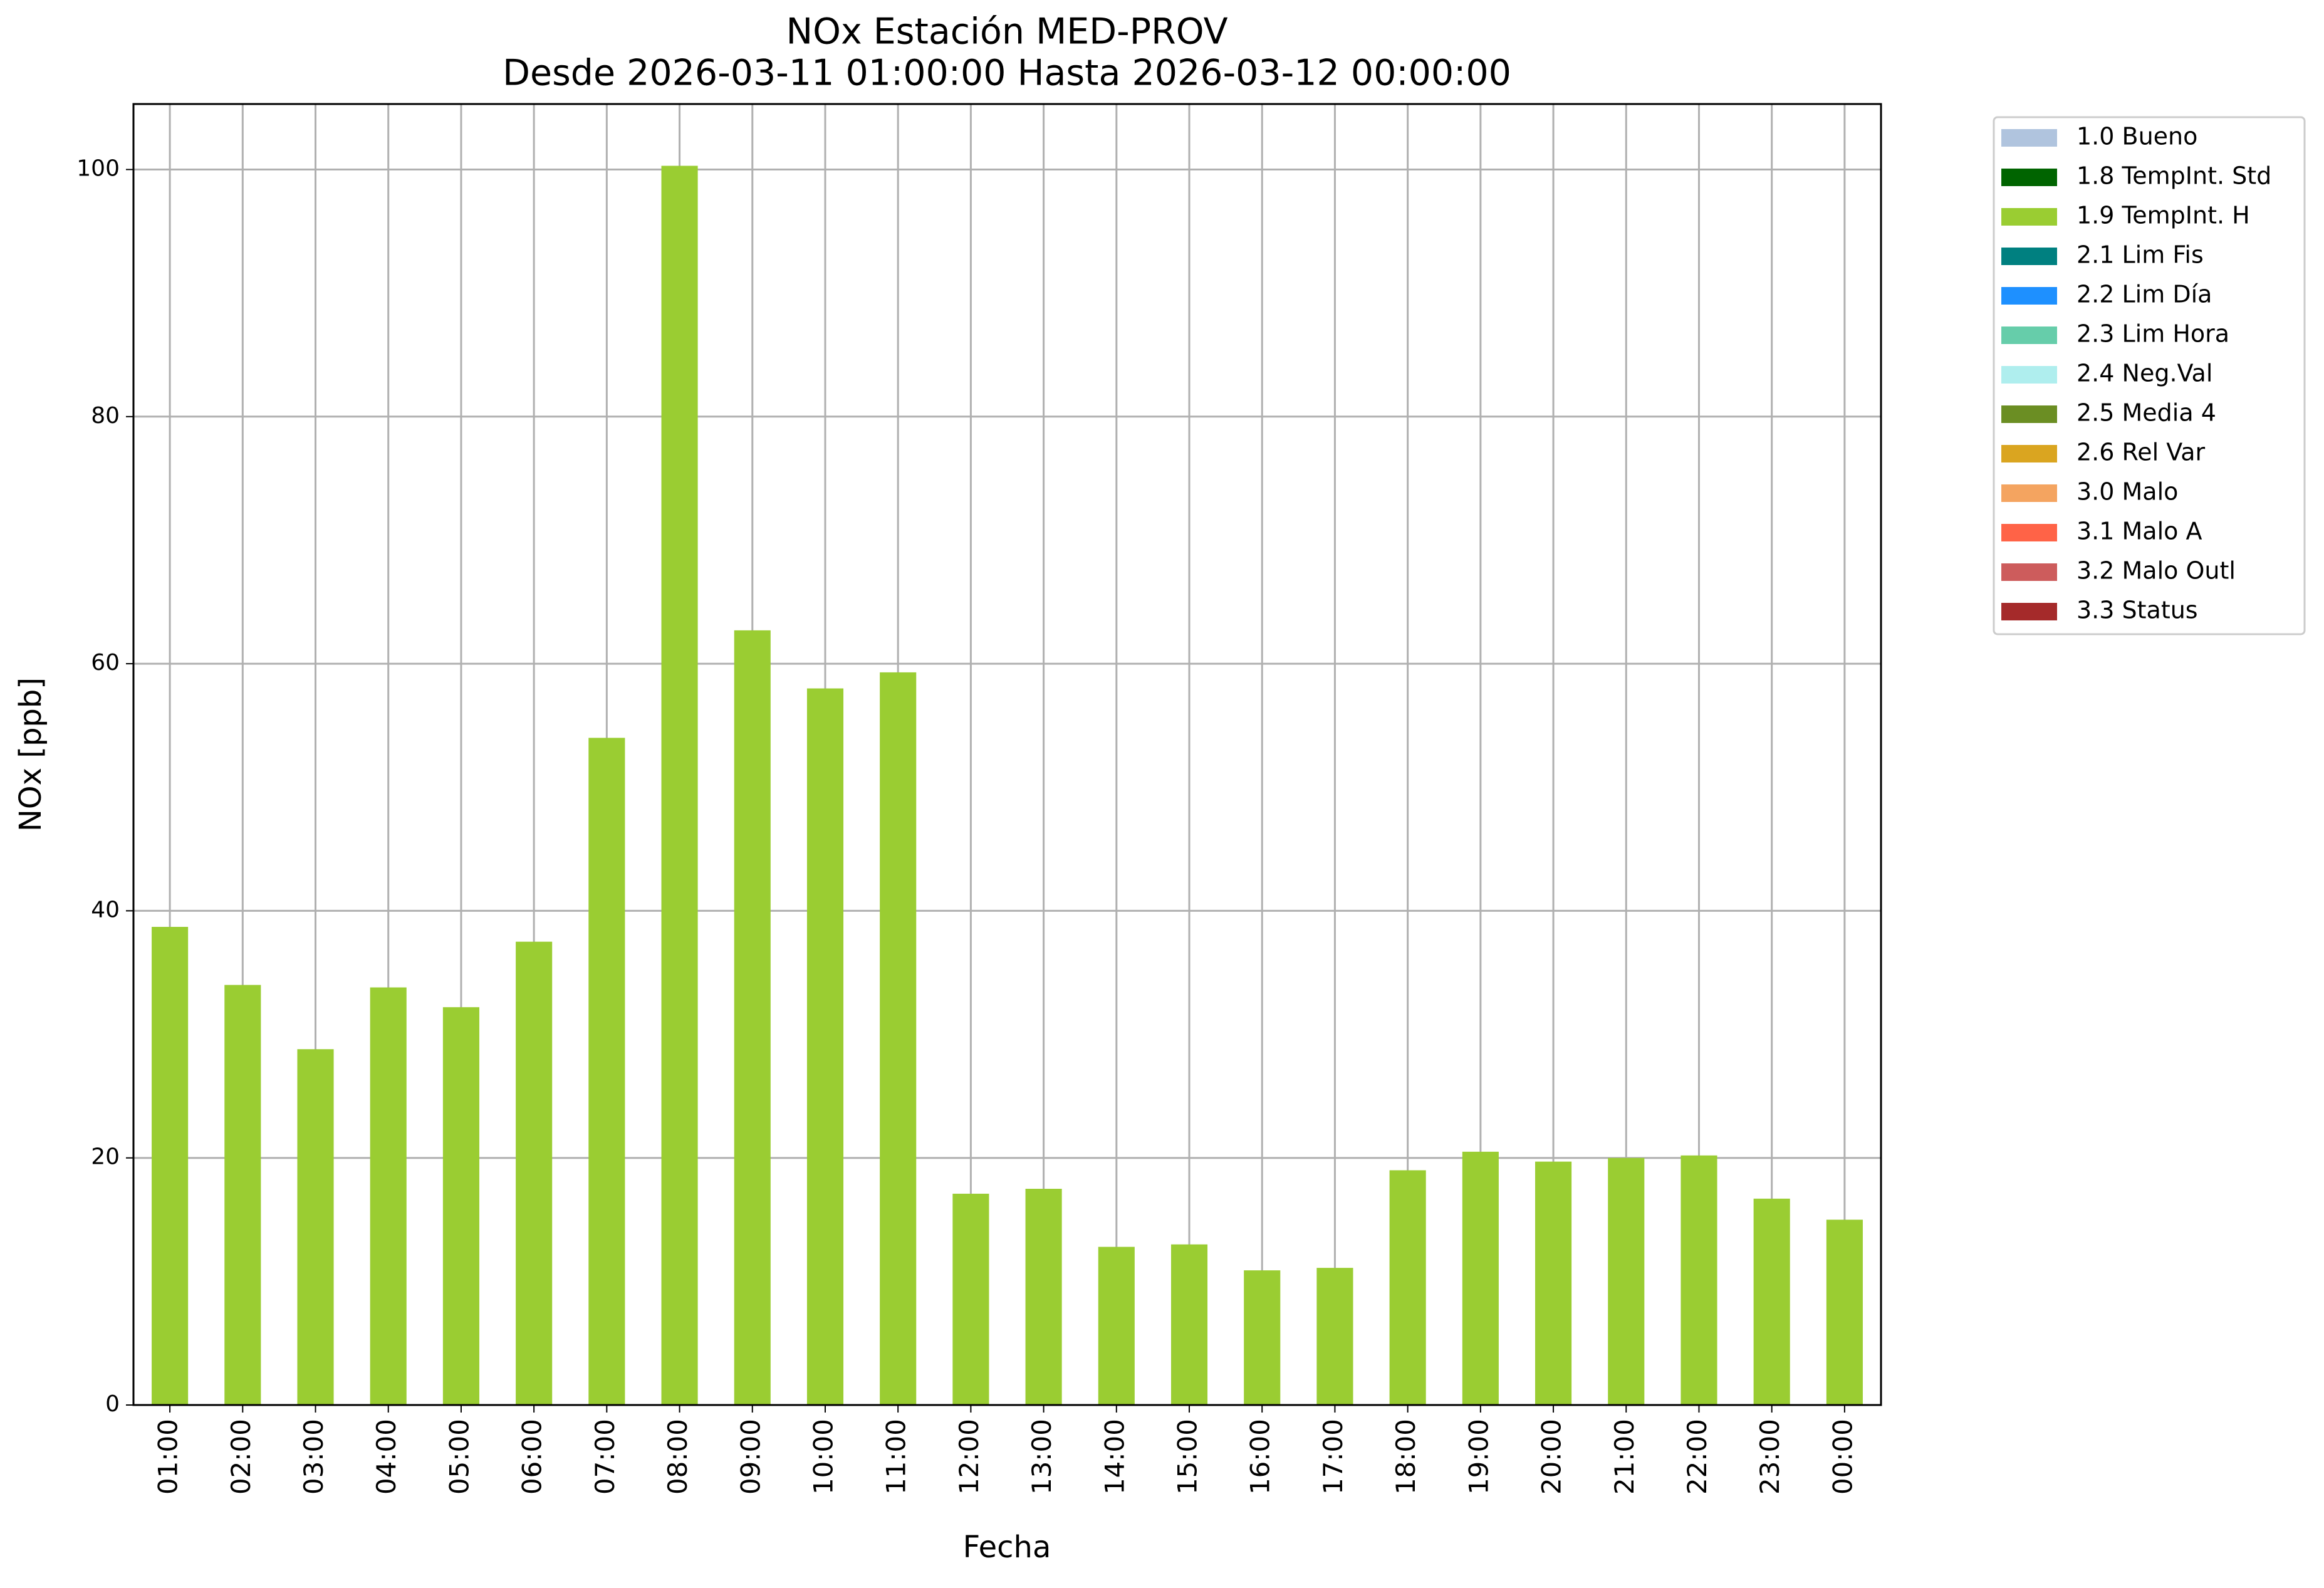 This screenshot has width=2324, height=1588. Describe the element at coordinates (2127, 492) in the screenshot. I see `legend-label: 3.0 Malo` at that location.